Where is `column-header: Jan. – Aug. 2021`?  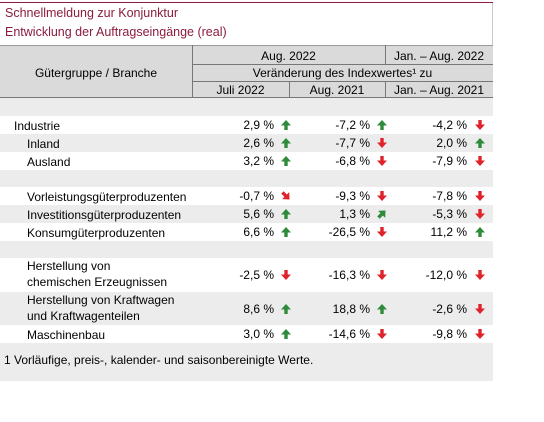
column-header: Jan. – Aug. 2021 is located at coordinates (439, 90).